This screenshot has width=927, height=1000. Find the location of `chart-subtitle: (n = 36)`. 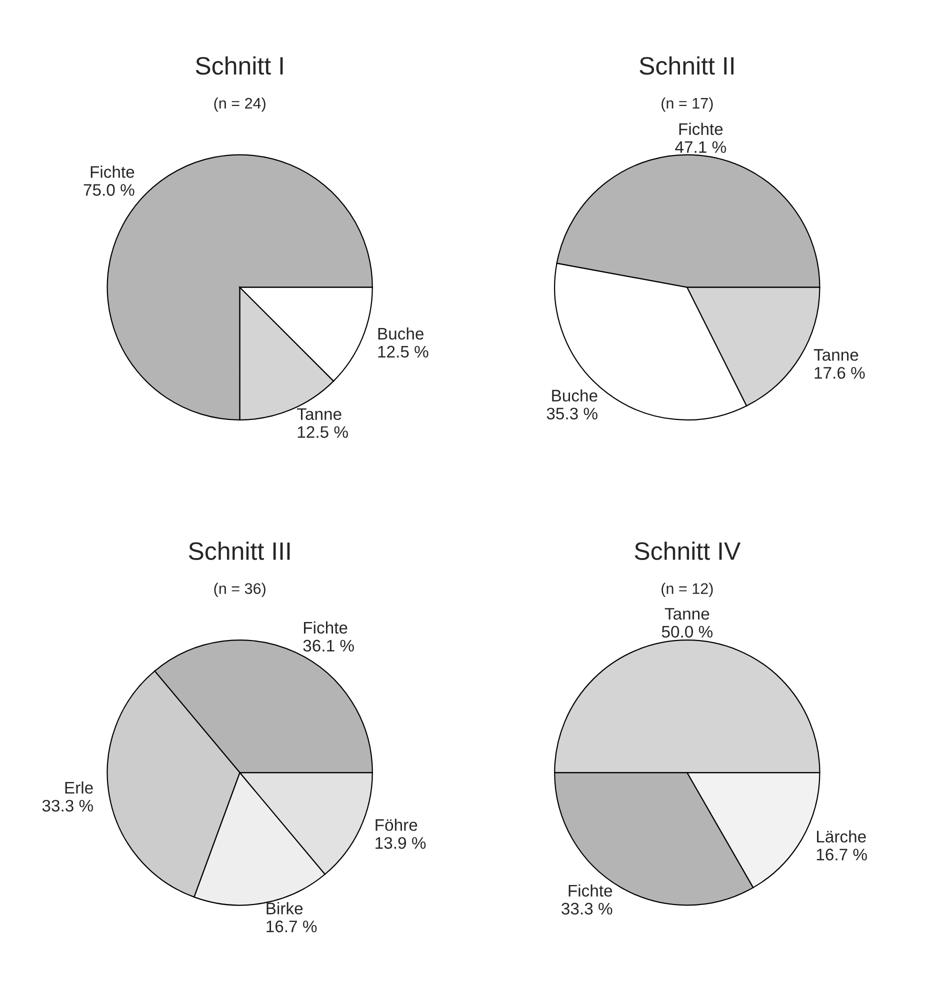

chart-subtitle: (n = 36) is located at coordinates (240, 590).